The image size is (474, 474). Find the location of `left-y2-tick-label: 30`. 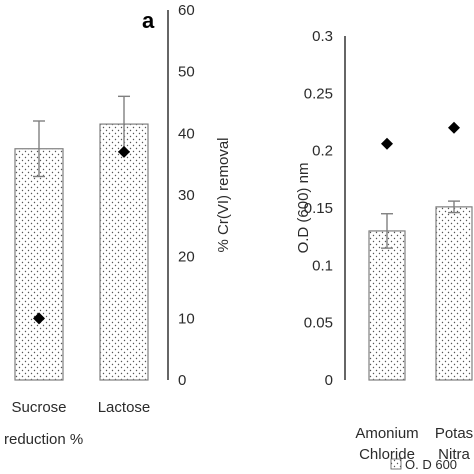

left-y2-tick-label: 30 is located at coordinates (186, 195).